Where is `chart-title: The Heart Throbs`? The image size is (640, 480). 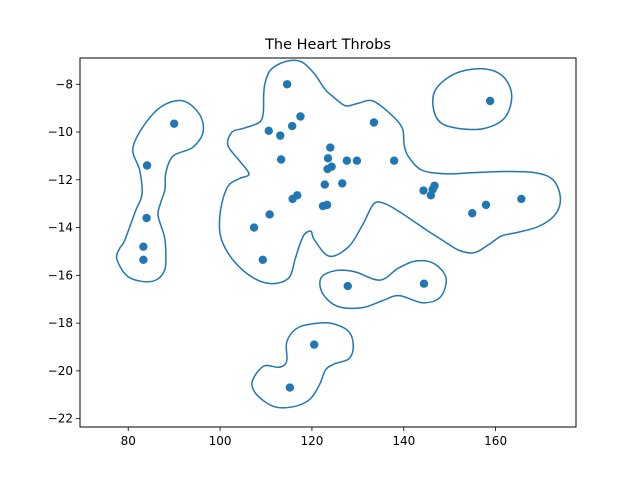 chart-title: The Heart Throbs is located at coordinates (327, 45).